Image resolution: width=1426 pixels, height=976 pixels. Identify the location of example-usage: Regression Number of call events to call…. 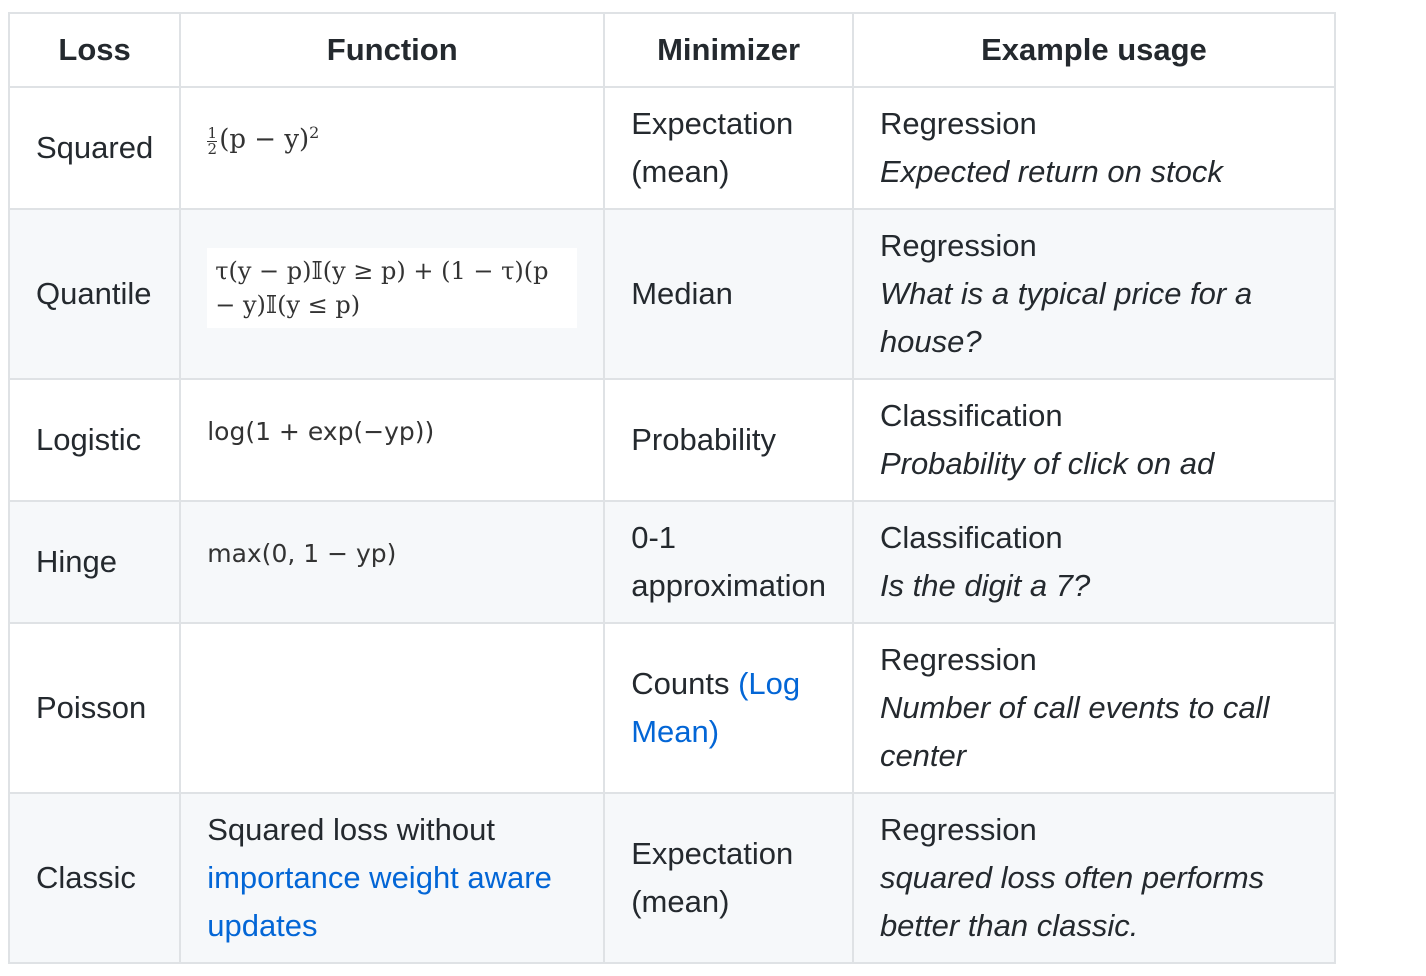
(1093, 708).